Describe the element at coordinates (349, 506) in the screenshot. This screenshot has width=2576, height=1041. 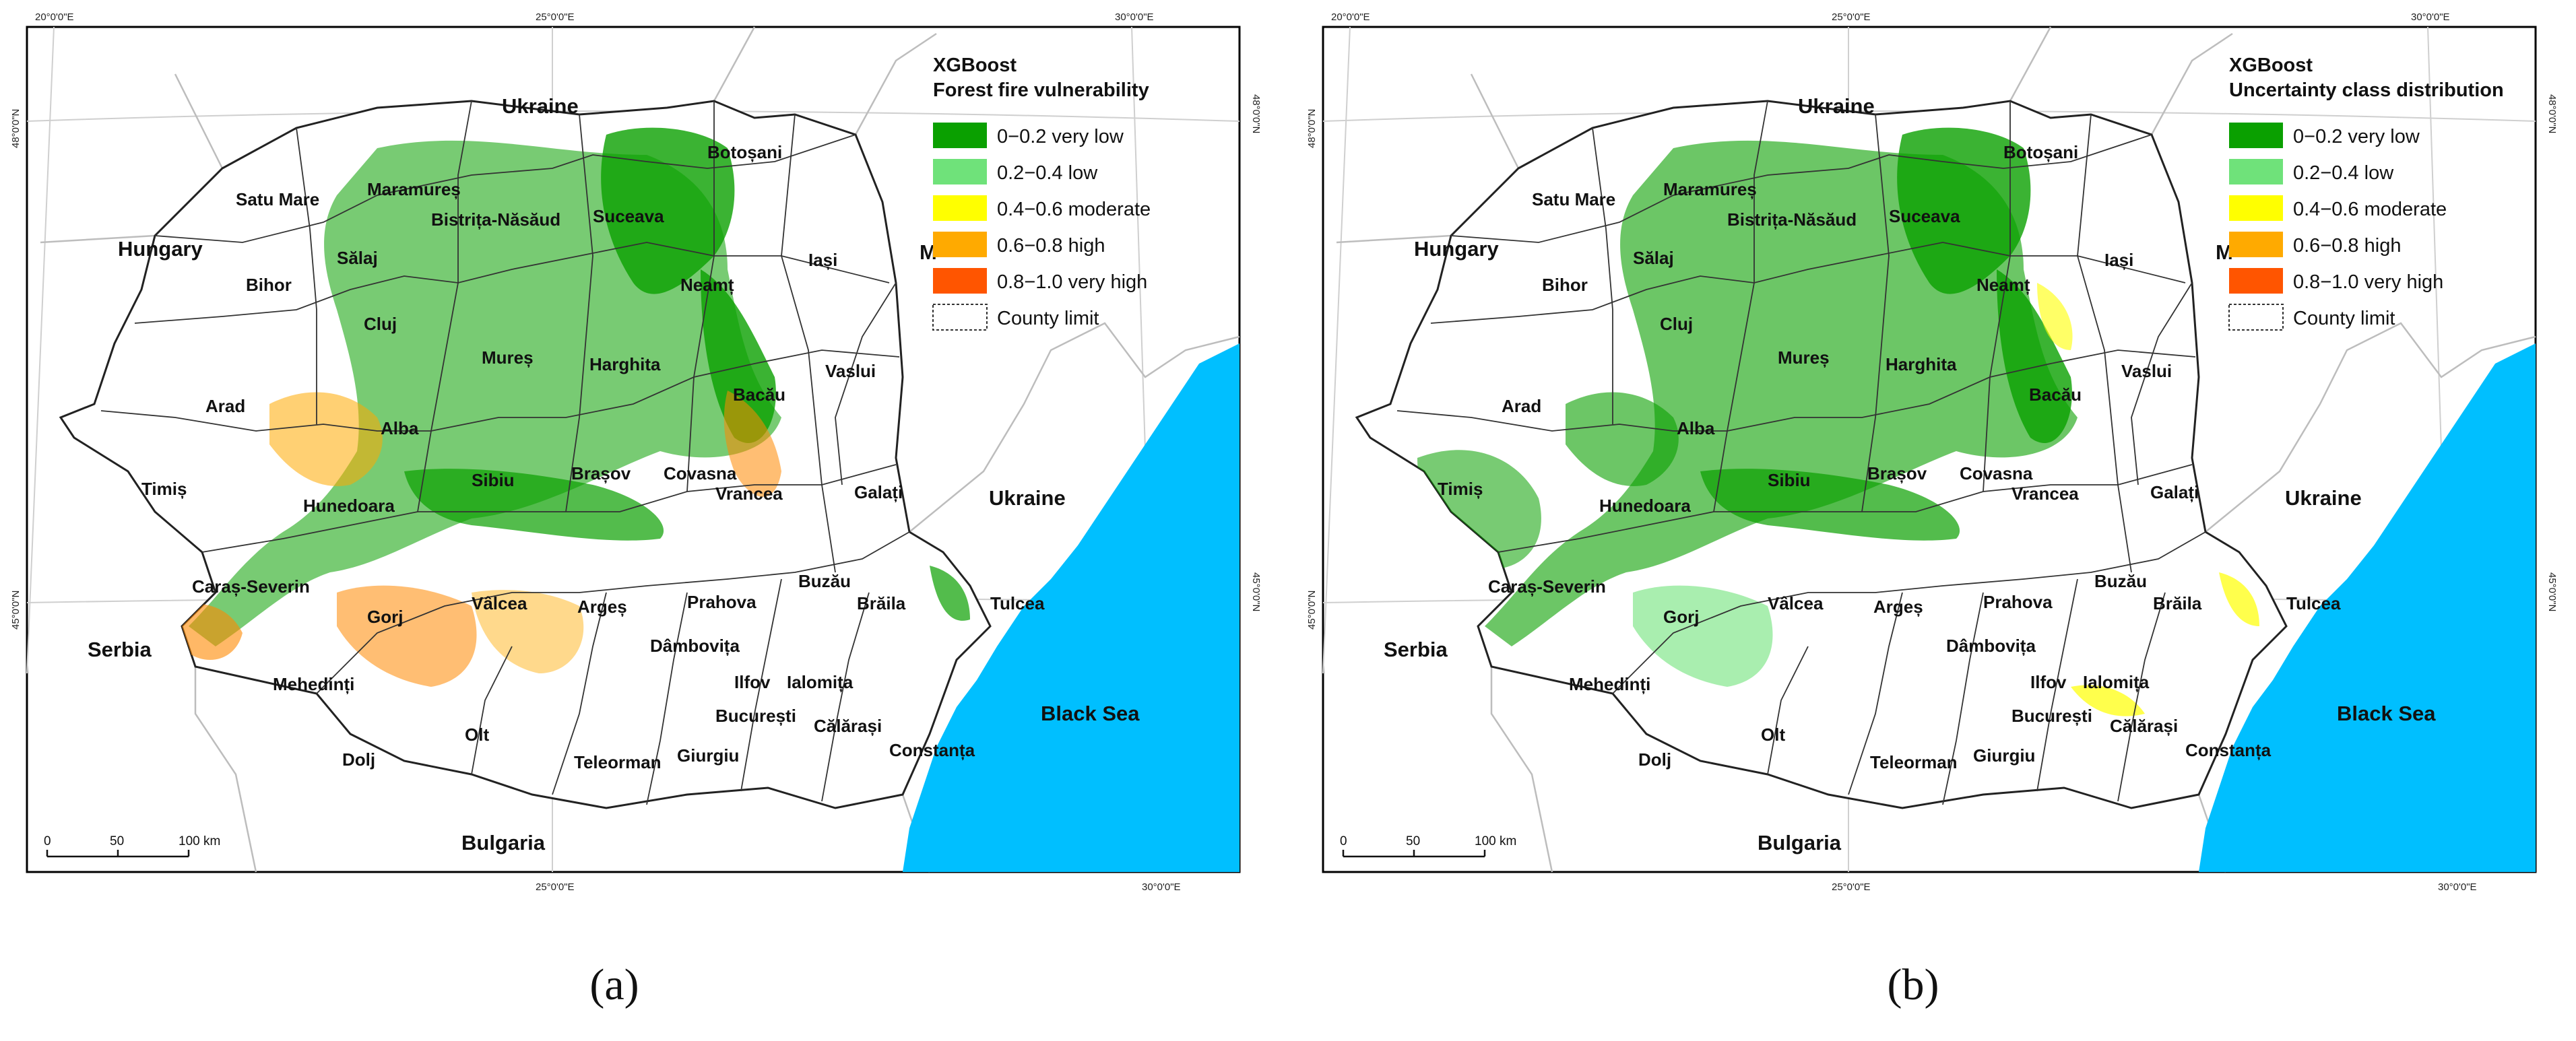
I see `county-label: Hunedoara` at that location.